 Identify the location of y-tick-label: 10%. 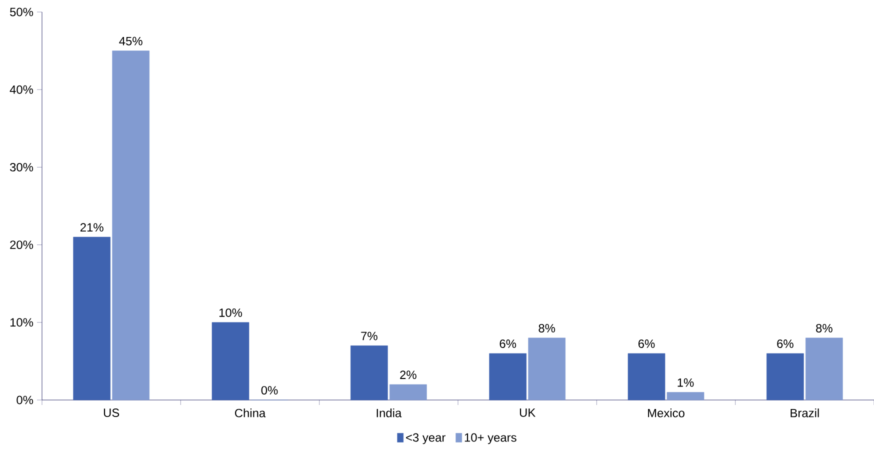
(22, 322).